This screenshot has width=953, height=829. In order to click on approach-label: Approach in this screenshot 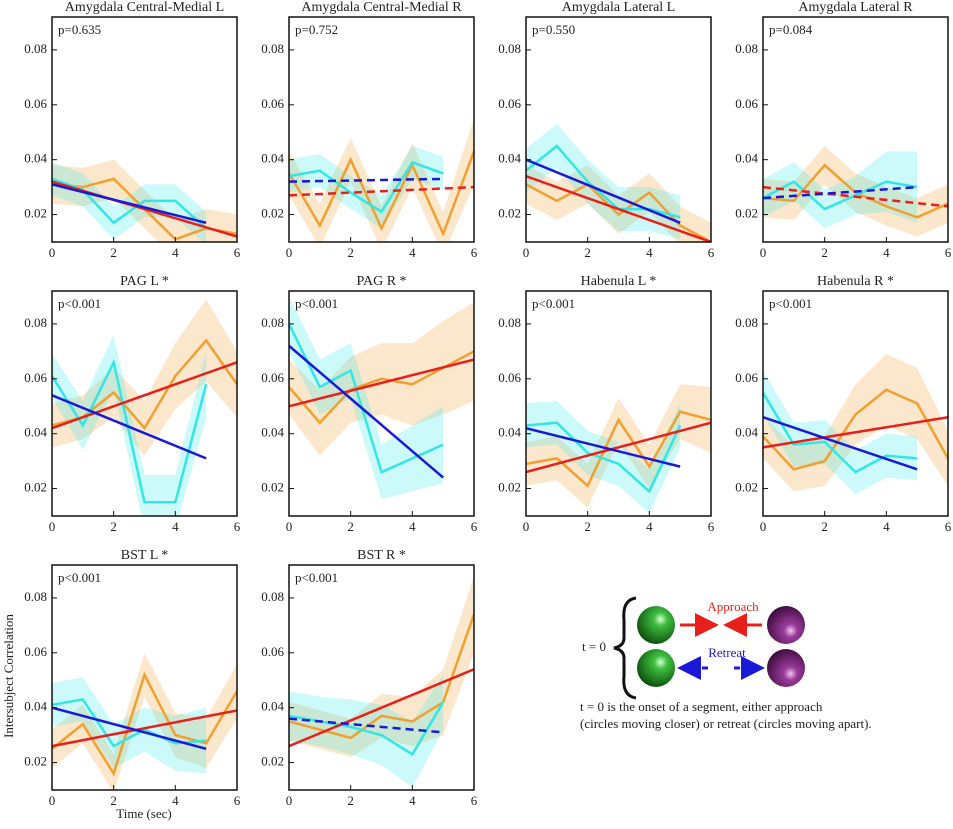, I will do `click(733, 606)`.